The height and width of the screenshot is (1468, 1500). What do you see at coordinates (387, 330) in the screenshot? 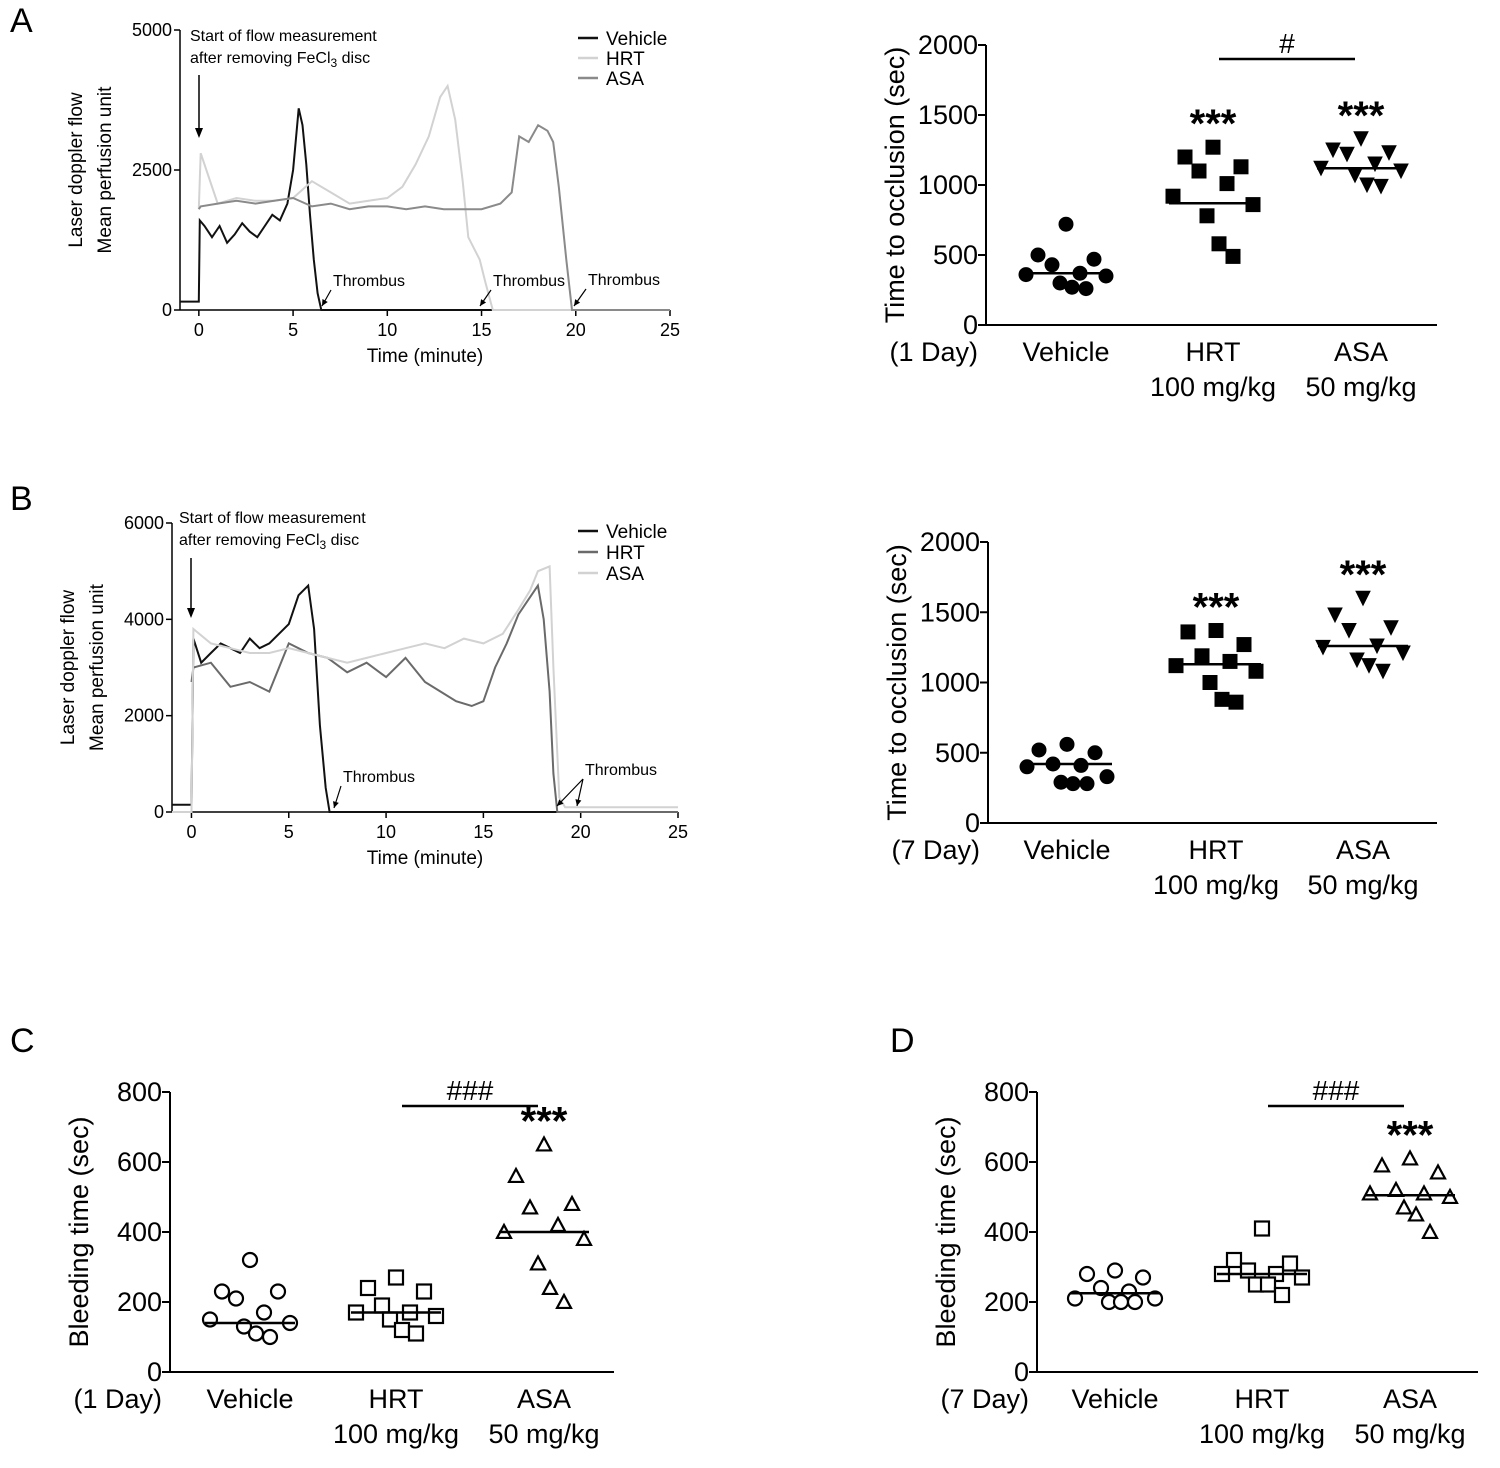
I see `x-tick-label: 10` at bounding box center [387, 330].